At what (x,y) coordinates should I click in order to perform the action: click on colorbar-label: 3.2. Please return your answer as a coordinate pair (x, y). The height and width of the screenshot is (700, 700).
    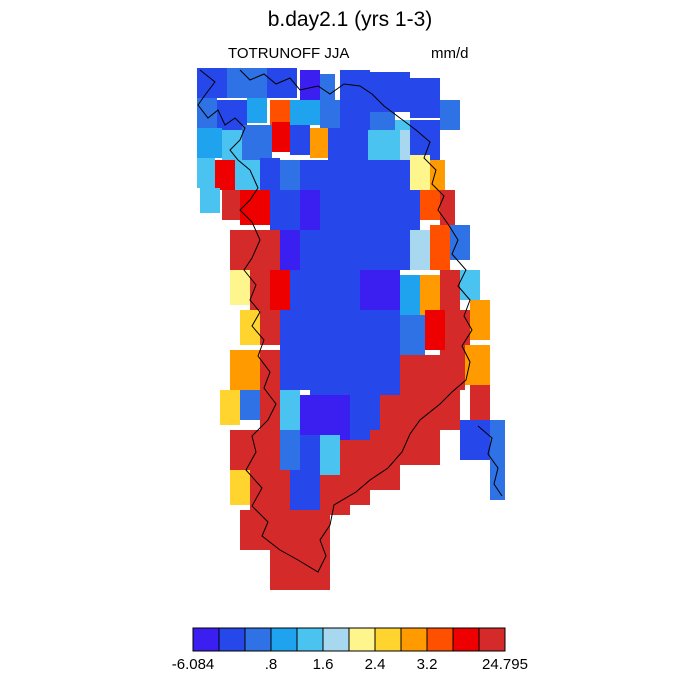
    Looking at the image, I should click on (427, 664).